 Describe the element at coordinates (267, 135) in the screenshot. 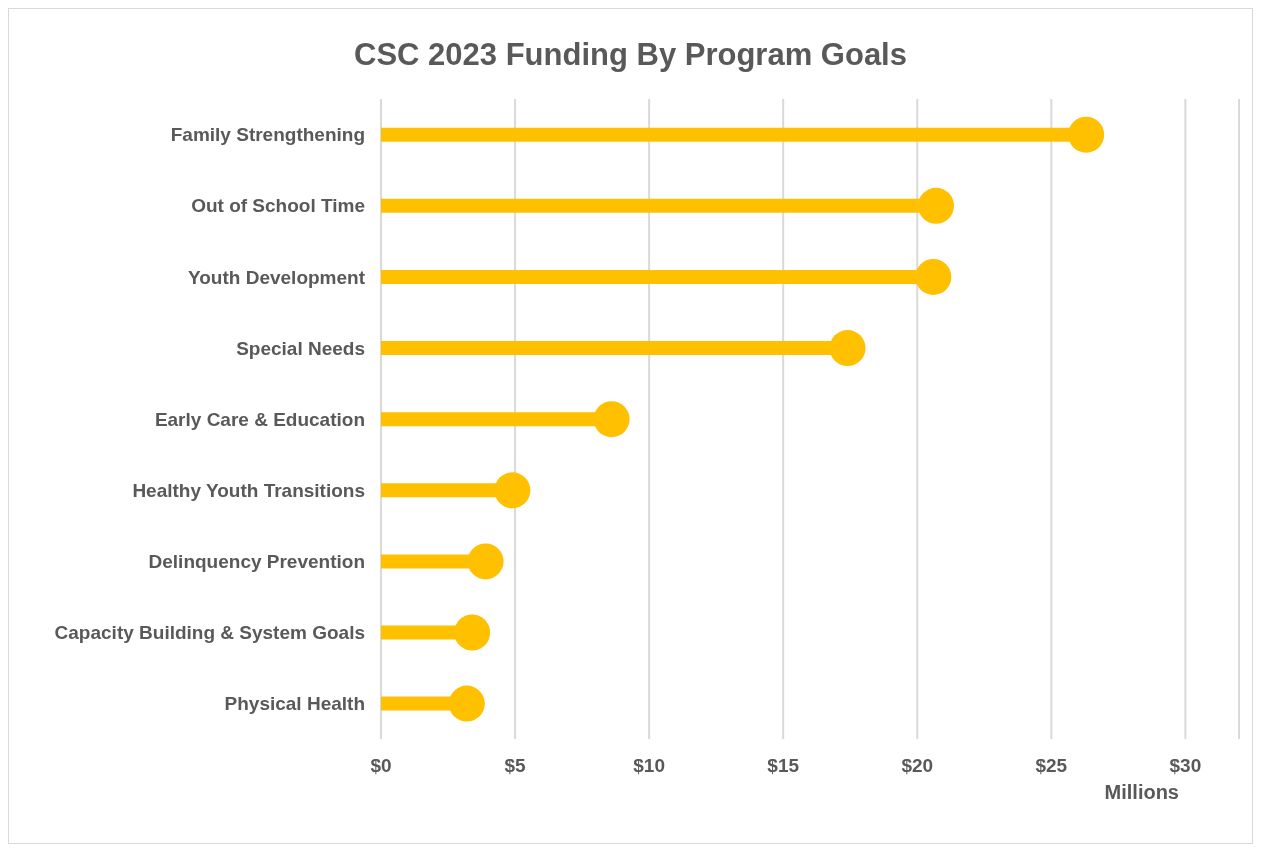

I see `y-tick-label: Family Strengthening` at that location.